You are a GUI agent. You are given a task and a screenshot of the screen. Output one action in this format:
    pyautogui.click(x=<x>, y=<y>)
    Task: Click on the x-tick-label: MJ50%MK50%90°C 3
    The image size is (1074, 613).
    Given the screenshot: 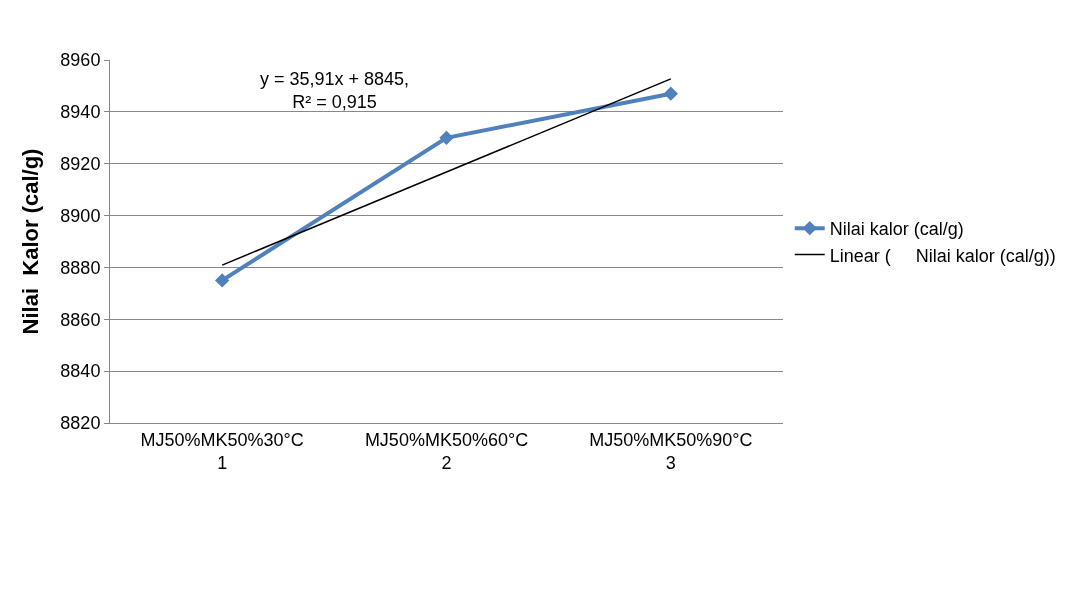 What is the action you would take?
    pyautogui.click(x=671, y=451)
    